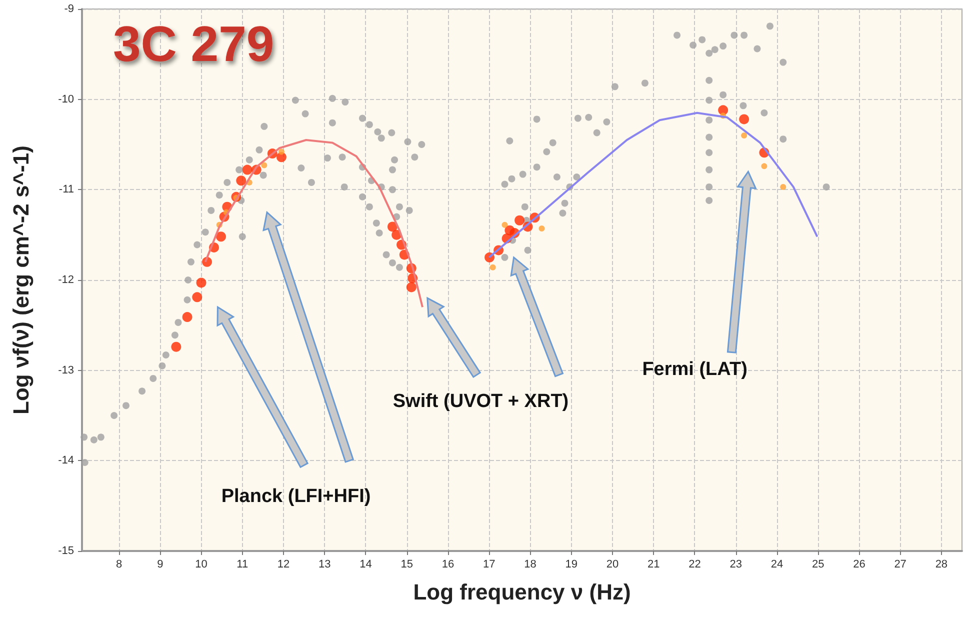 This screenshot has height=622, width=969. I want to click on y-tick-label: -13, so click(66, 370).